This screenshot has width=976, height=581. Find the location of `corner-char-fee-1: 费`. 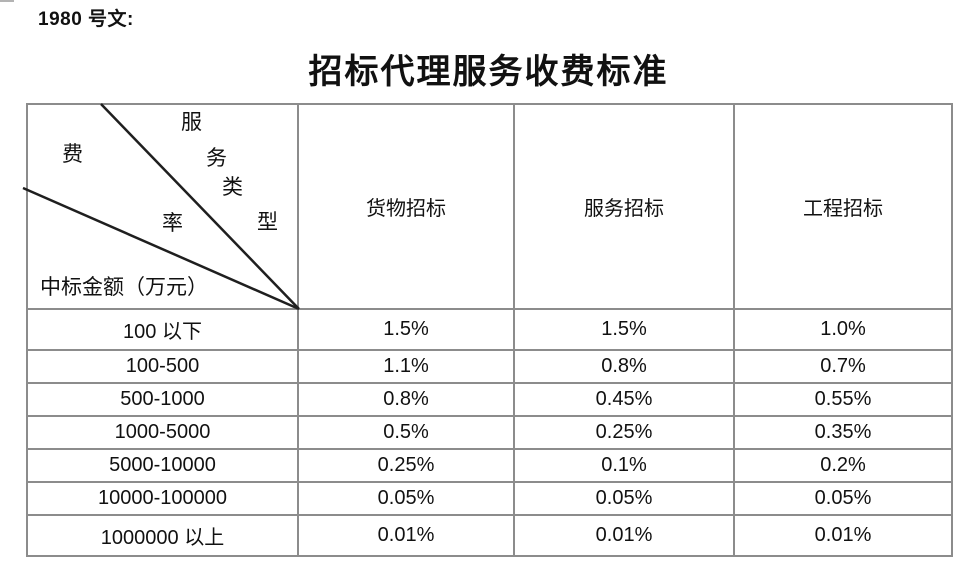

corner-char-fee-1: 费 is located at coordinates (72, 154).